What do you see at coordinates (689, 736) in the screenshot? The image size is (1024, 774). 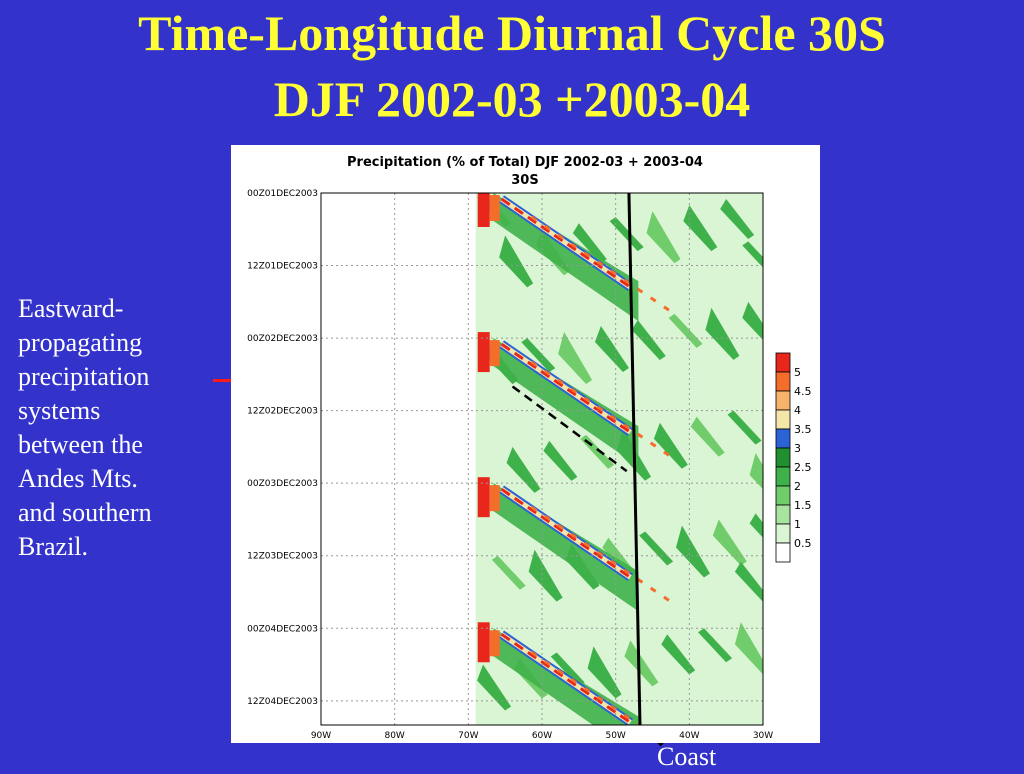 I see `x-tick-label: 40W` at bounding box center [689, 736].